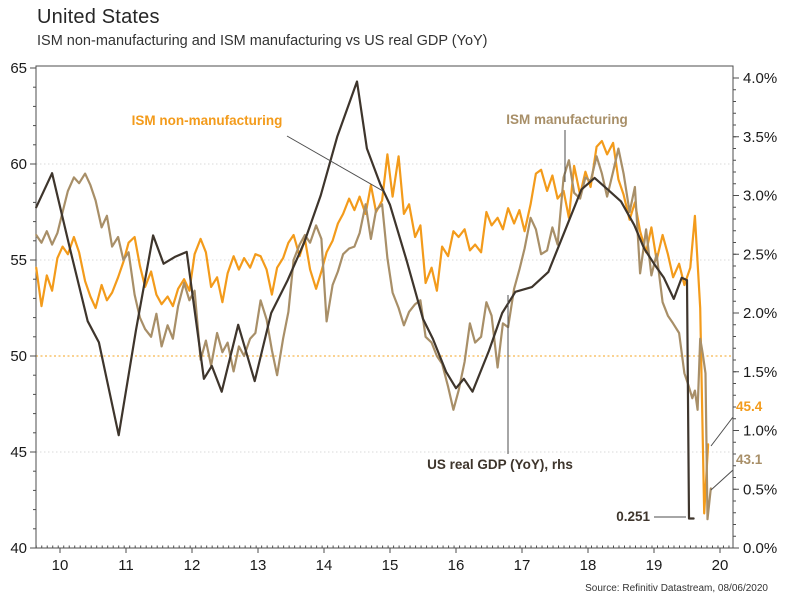 This screenshot has width=800, height=600. I want to click on left-axis-tick-label: 55, so click(18, 260).